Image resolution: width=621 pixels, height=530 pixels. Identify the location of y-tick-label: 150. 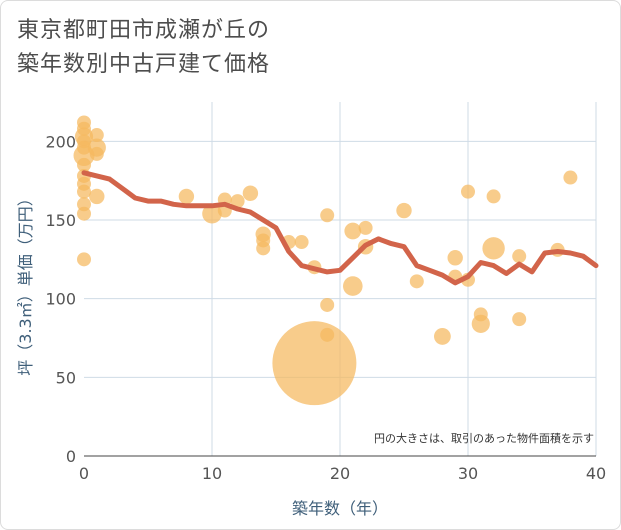
(60, 220).